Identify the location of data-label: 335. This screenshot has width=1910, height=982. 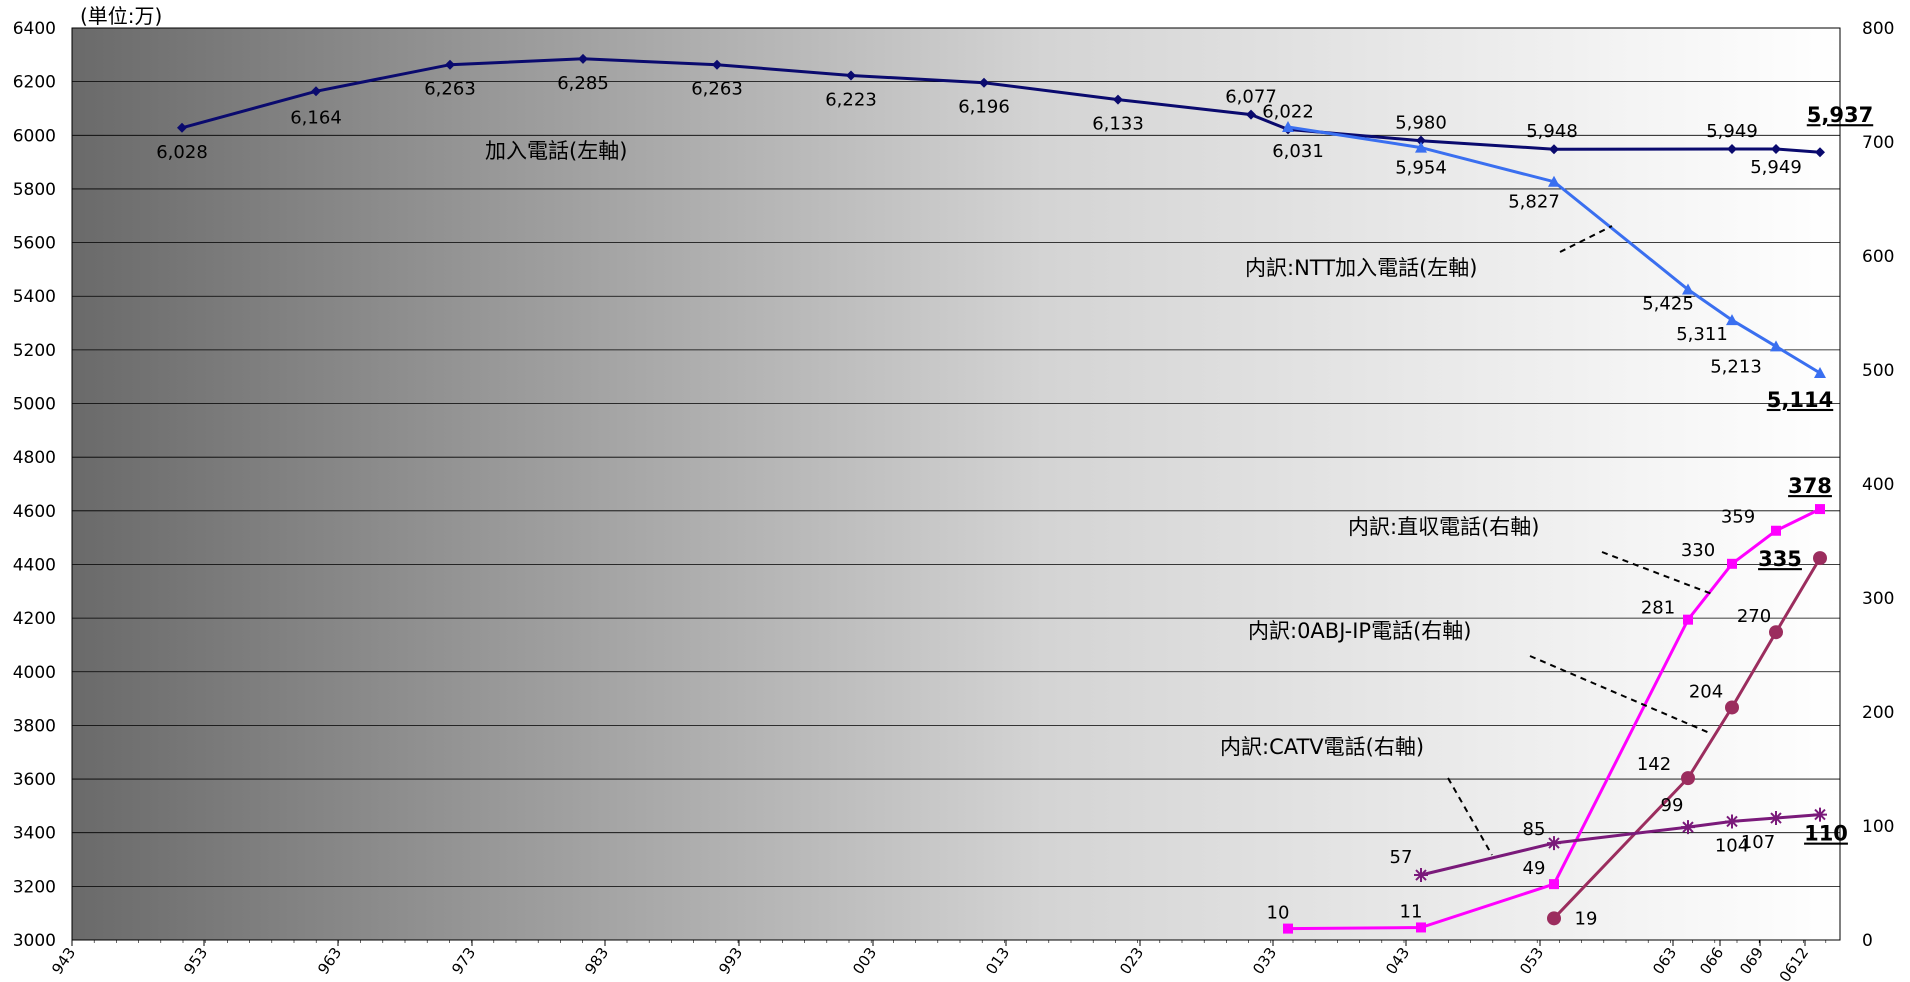
(1780, 559).